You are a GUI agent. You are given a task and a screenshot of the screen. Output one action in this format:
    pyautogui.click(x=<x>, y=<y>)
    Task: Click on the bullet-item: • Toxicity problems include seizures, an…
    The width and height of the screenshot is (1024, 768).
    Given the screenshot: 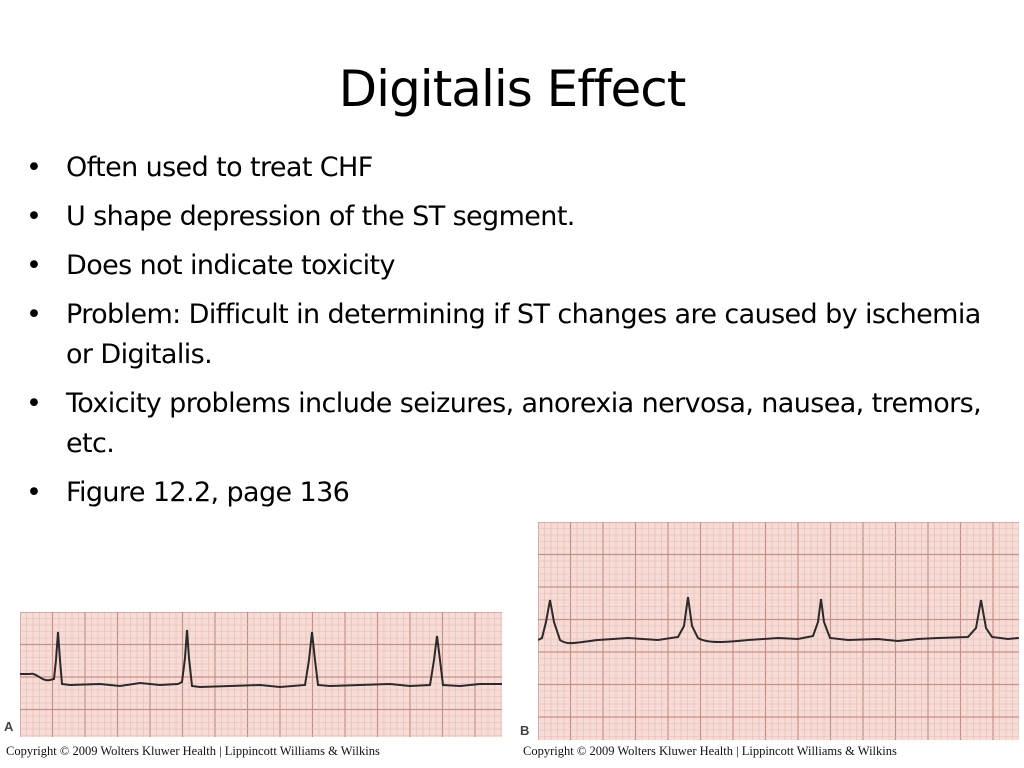 What is the action you would take?
    pyautogui.click(x=513, y=424)
    